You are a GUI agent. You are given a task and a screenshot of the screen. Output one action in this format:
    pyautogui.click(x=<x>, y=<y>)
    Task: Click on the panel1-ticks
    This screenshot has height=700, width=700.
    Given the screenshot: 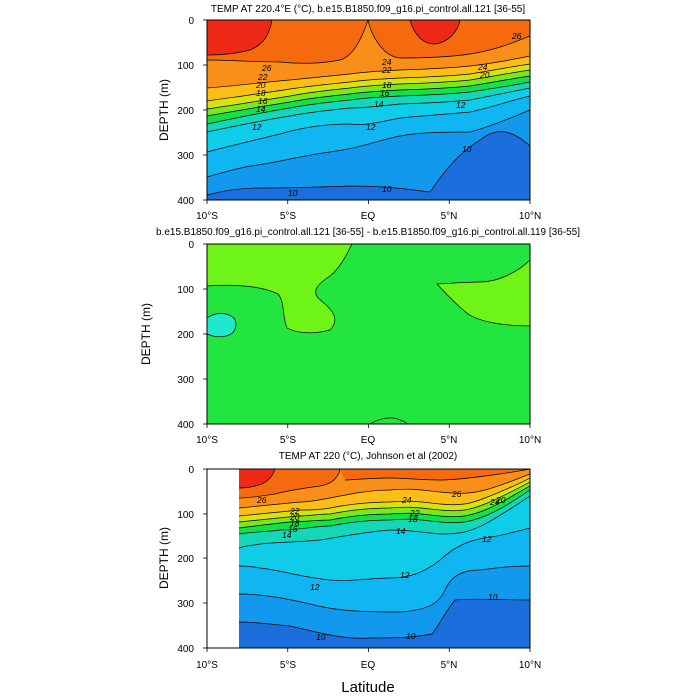 What is the action you would take?
    pyautogui.click(x=367, y=111)
    